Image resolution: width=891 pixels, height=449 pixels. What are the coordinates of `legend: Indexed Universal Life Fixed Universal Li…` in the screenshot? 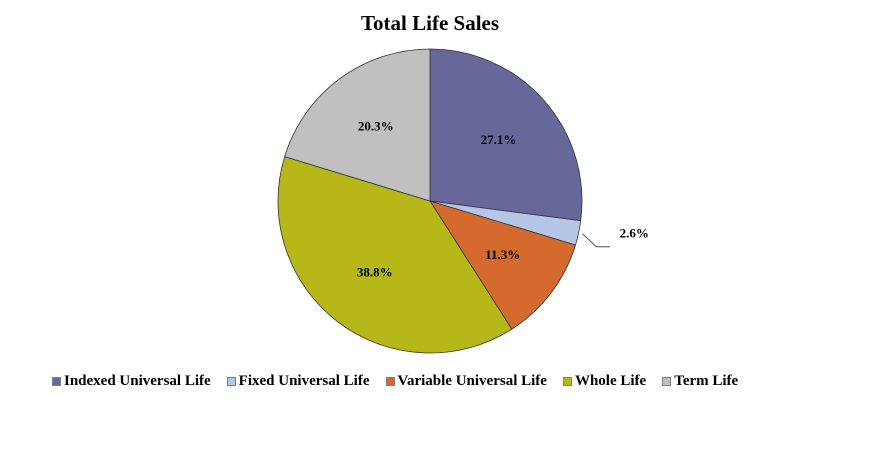 It's located at (403, 381).